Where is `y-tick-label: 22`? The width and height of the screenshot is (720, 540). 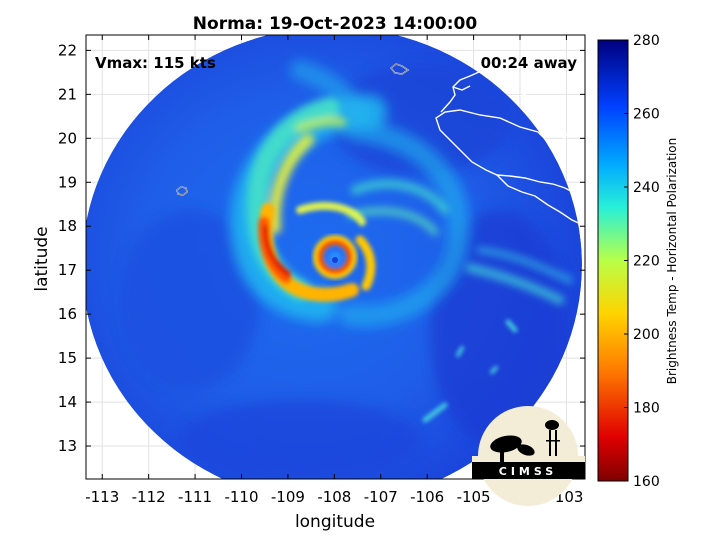 y-tick-label: 22 is located at coordinates (67, 50).